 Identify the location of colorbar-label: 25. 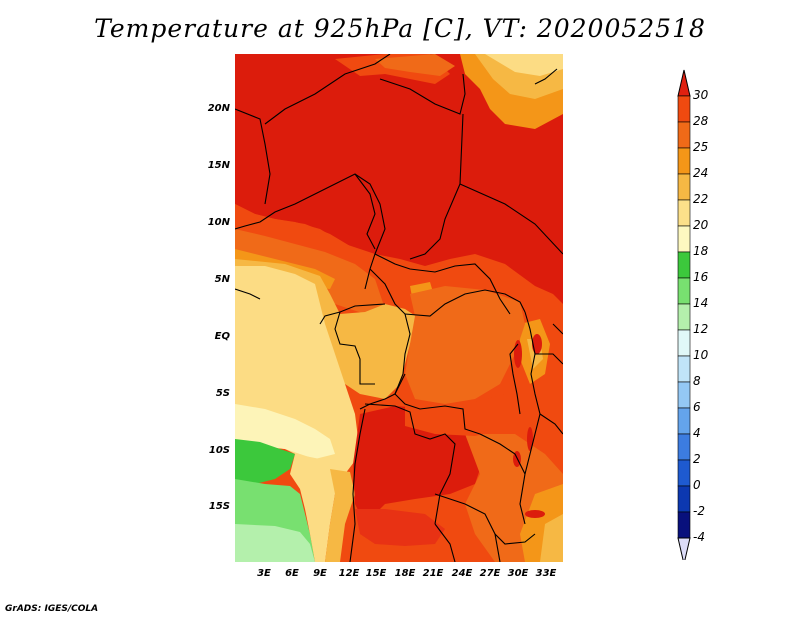
(701, 147).